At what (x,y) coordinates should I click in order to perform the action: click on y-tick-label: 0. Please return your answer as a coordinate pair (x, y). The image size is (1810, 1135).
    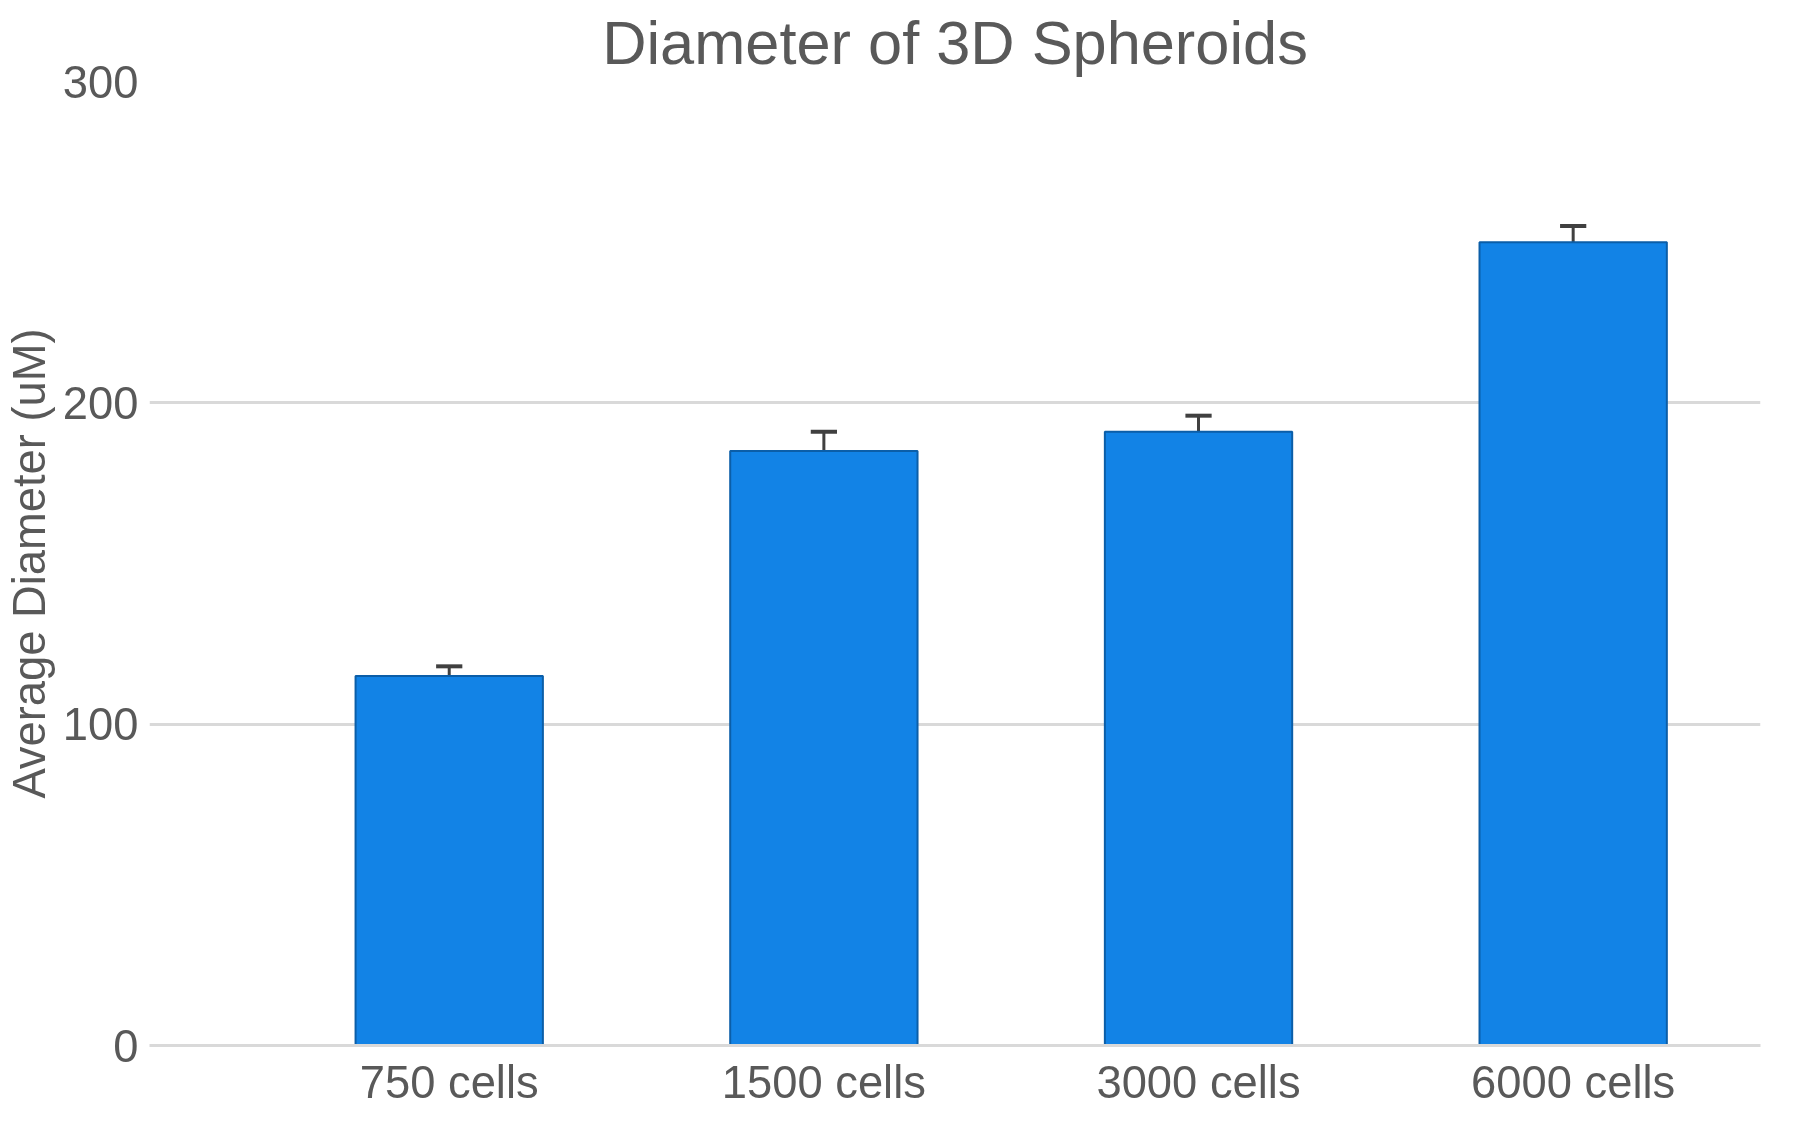
    Looking at the image, I should click on (126, 1046).